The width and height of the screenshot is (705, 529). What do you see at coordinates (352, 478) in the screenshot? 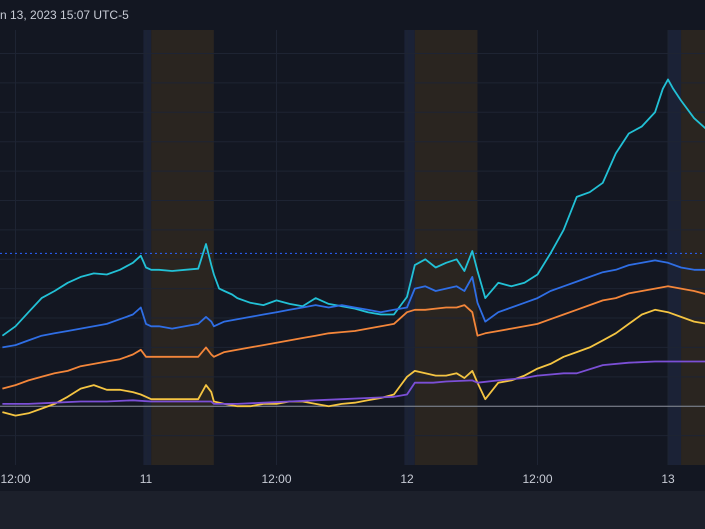
I see `x-axis-bar` at bounding box center [352, 478].